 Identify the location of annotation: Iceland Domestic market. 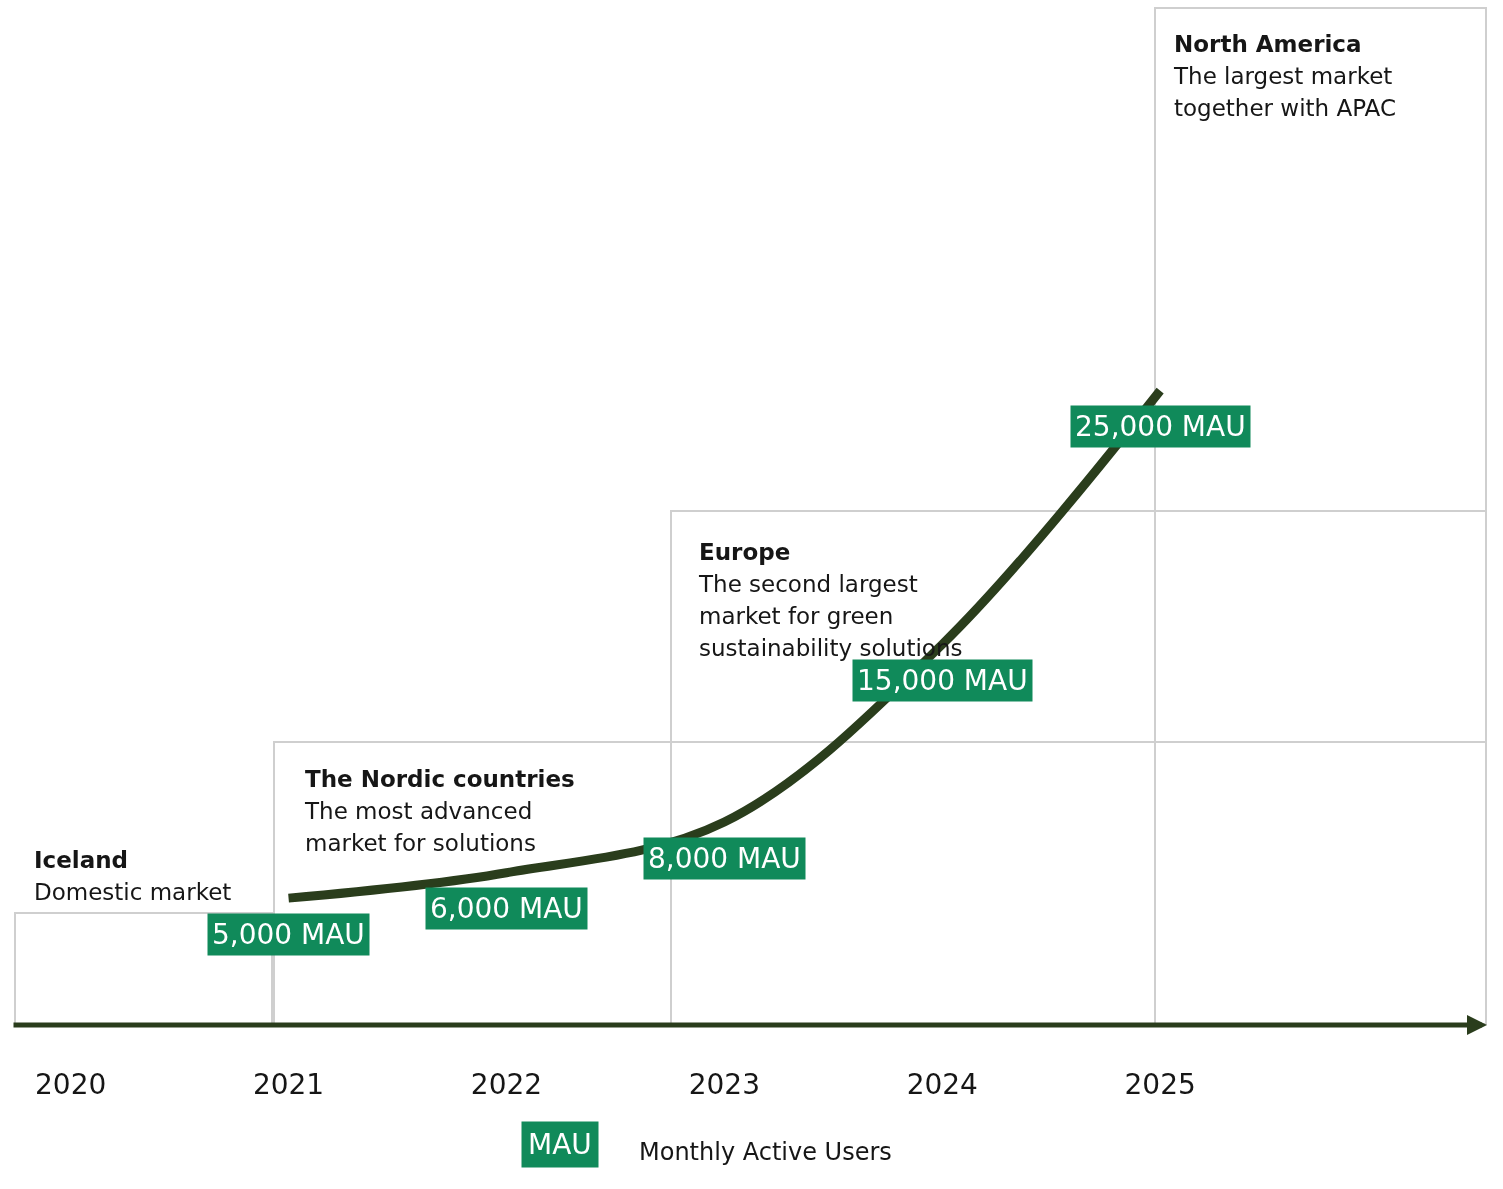
(133, 875).